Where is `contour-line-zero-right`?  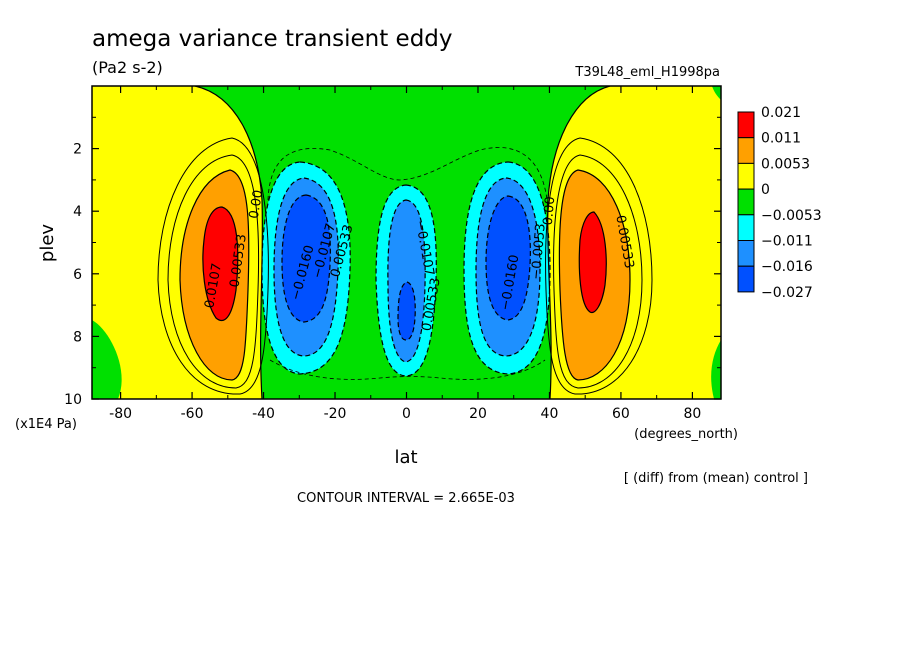 contour-line-zero-right is located at coordinates (579, 242).